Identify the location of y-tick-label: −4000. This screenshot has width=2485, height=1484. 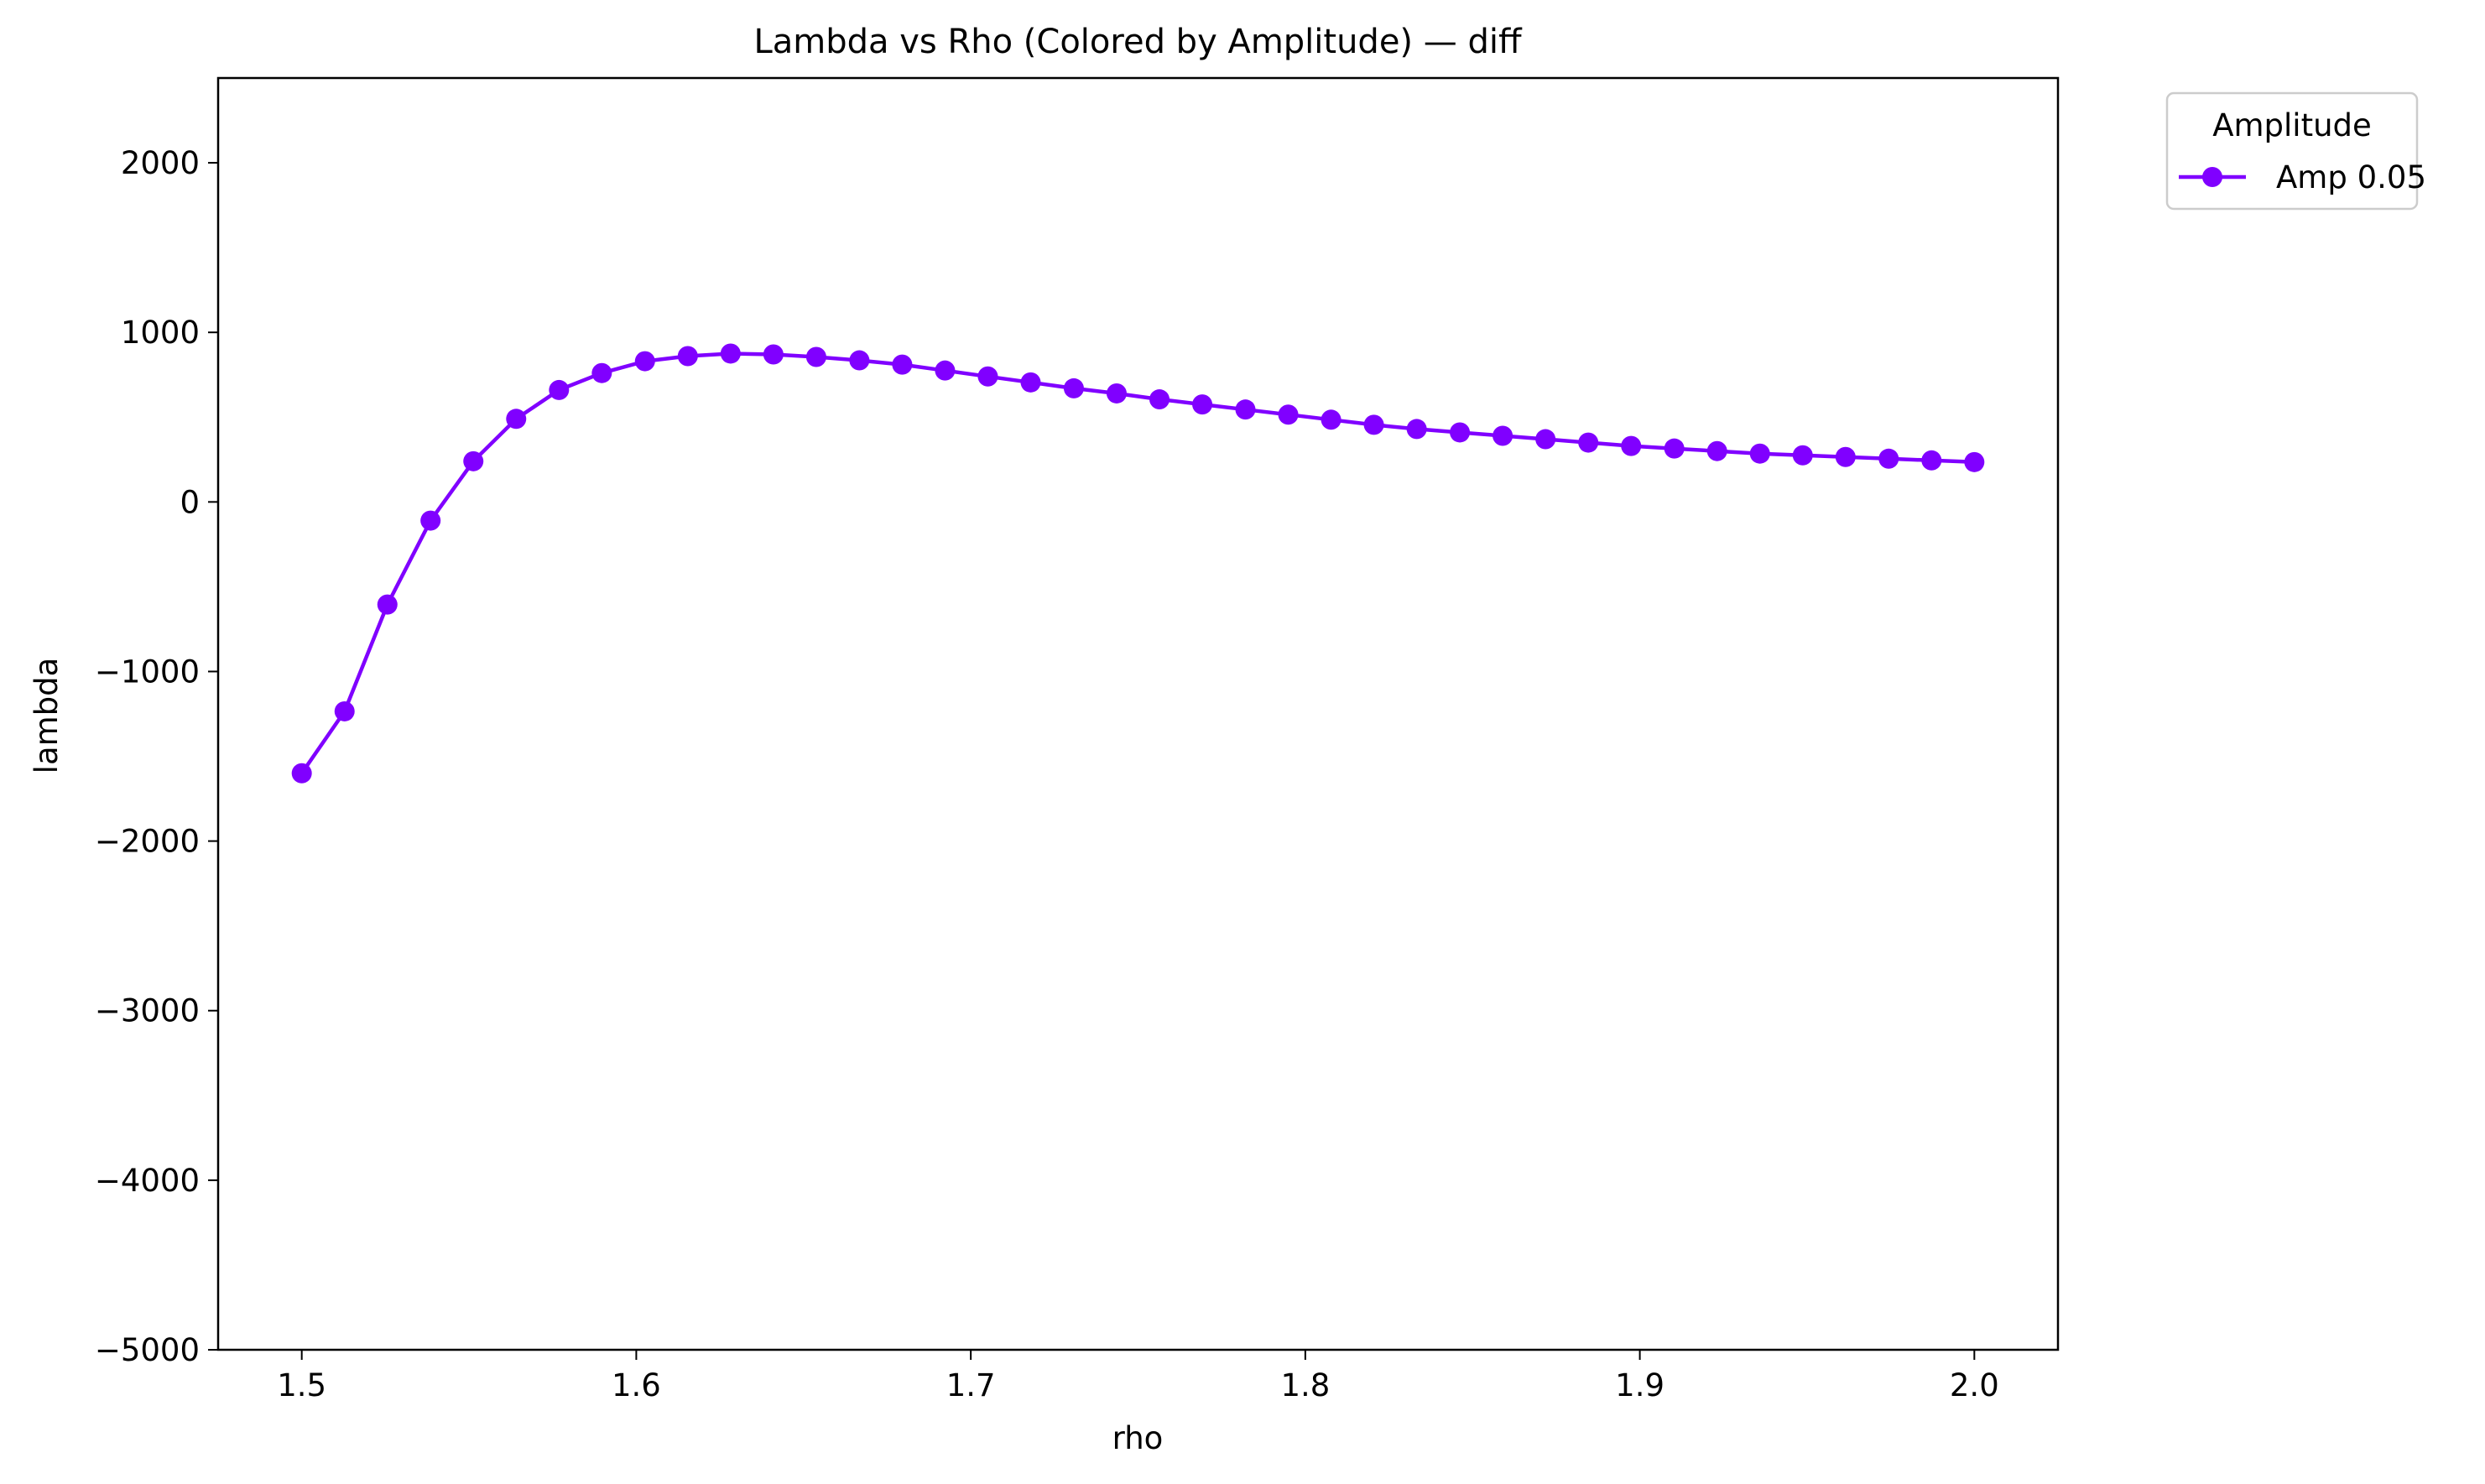
(147, 1181).